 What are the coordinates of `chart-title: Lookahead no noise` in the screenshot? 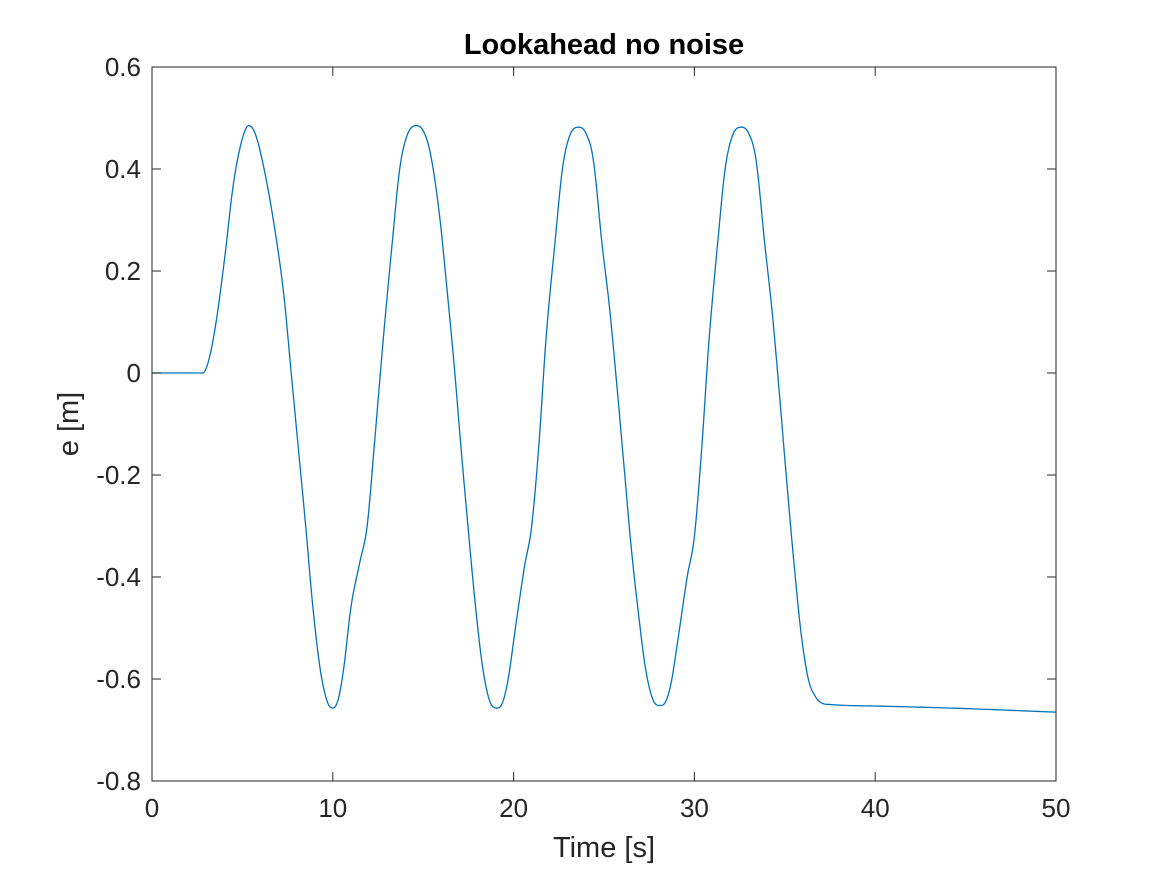 It's located at (604, 45).